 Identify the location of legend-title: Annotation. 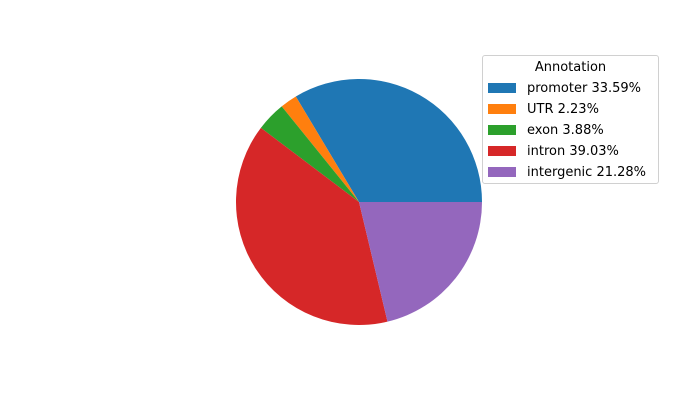
(570, 67).